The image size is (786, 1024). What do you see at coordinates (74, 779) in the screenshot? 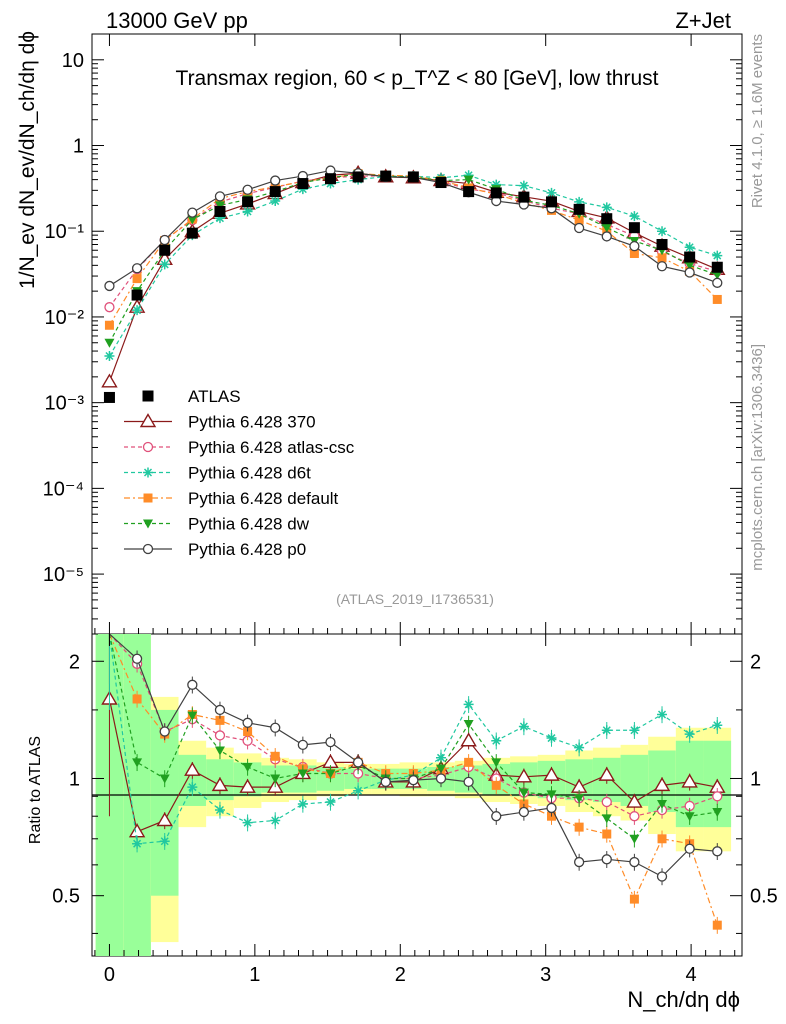
I see `y-tick-label-ratio: 1` at bounding box center [74, 779].